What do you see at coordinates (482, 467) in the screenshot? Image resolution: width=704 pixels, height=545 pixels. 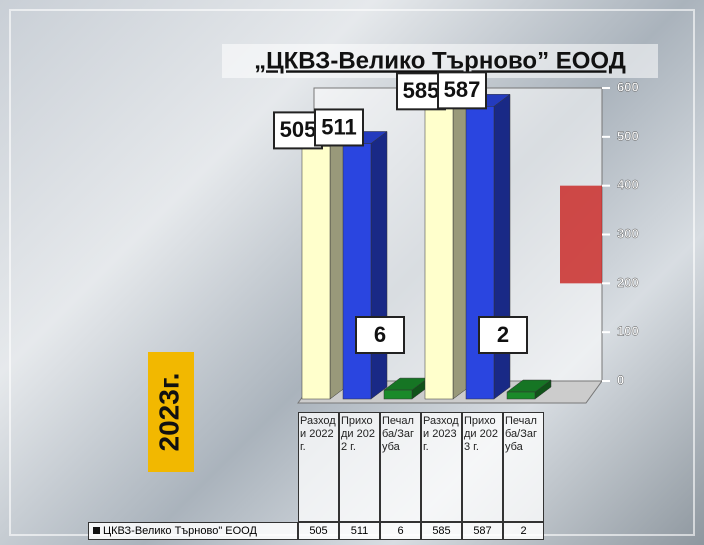 I see `category-cell: Приходи 2023 г.` at bounding box center [482, 467].